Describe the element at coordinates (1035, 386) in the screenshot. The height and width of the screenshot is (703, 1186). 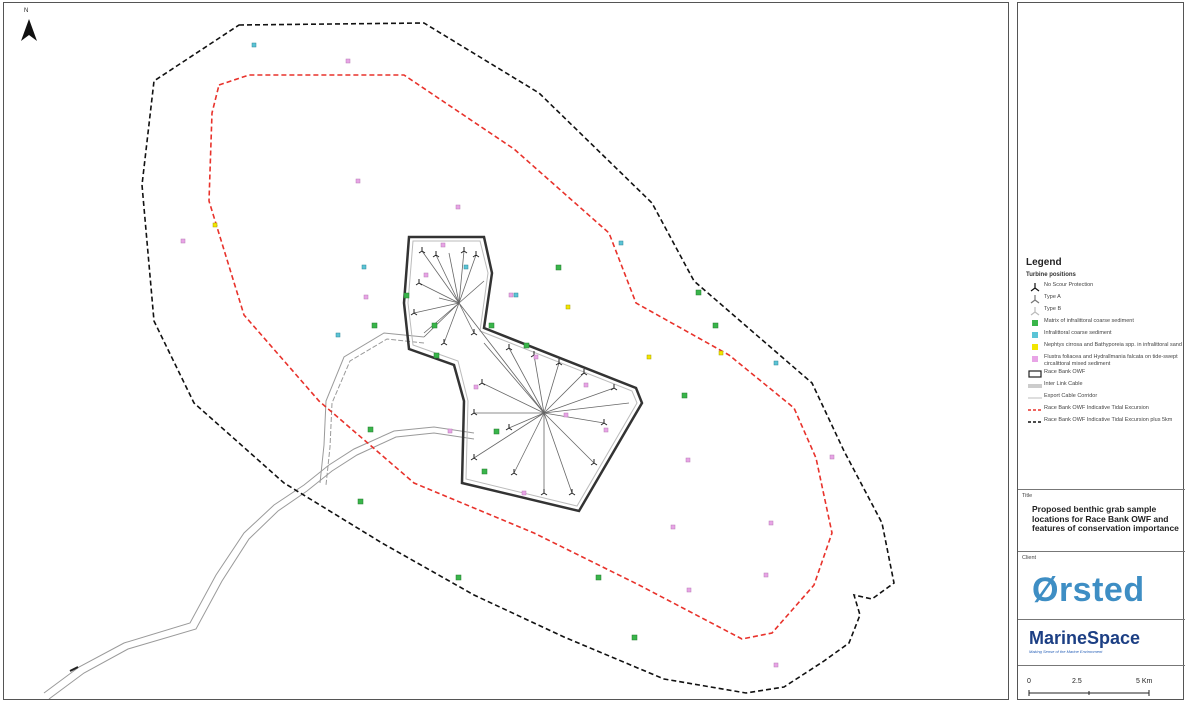
I see `cable-line-icon` at that location.